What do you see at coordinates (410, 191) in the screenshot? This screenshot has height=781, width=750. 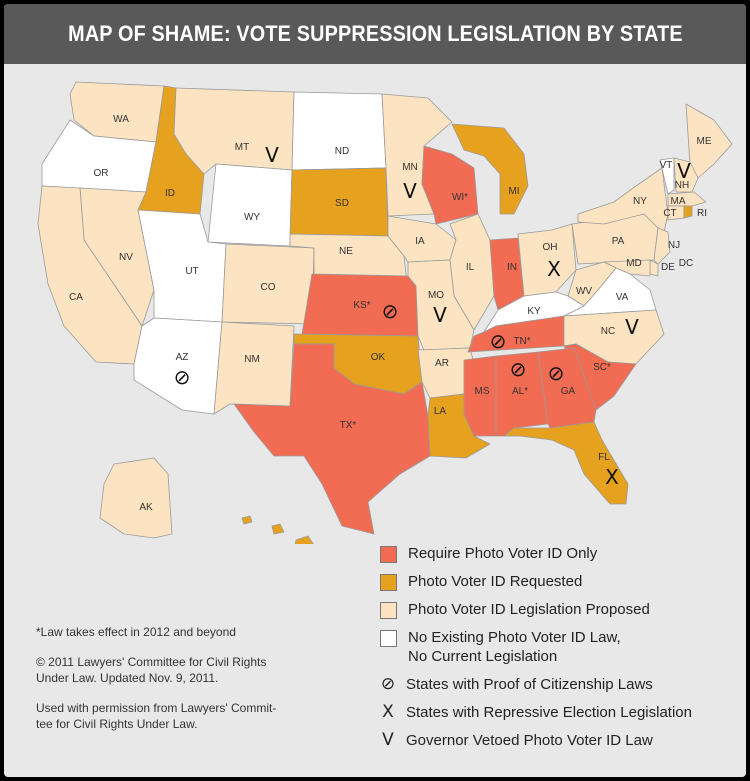 I see `veto-mark-mn: V` at bounding box center [410, 191].